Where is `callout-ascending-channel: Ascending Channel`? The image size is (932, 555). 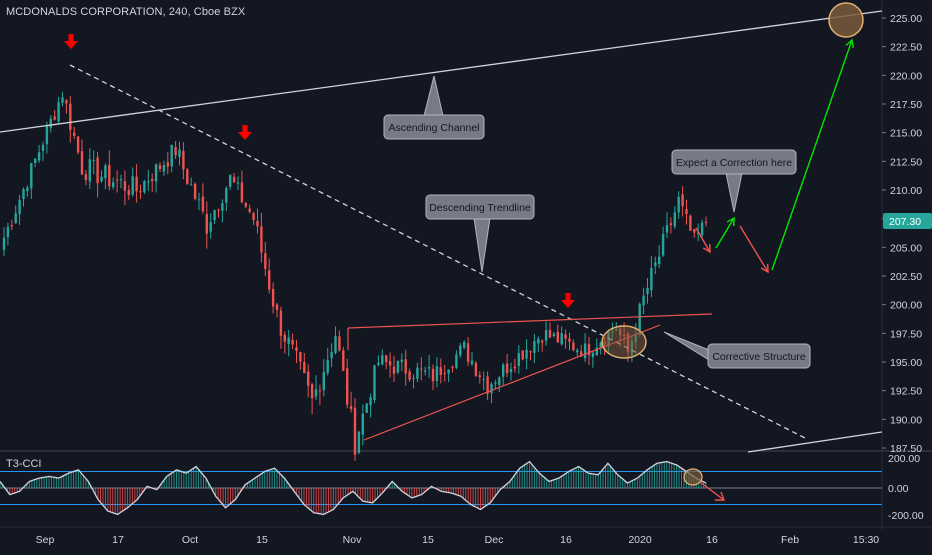
callout-ascending-channel: Ascending Channel is located at coordinates (434, 107).